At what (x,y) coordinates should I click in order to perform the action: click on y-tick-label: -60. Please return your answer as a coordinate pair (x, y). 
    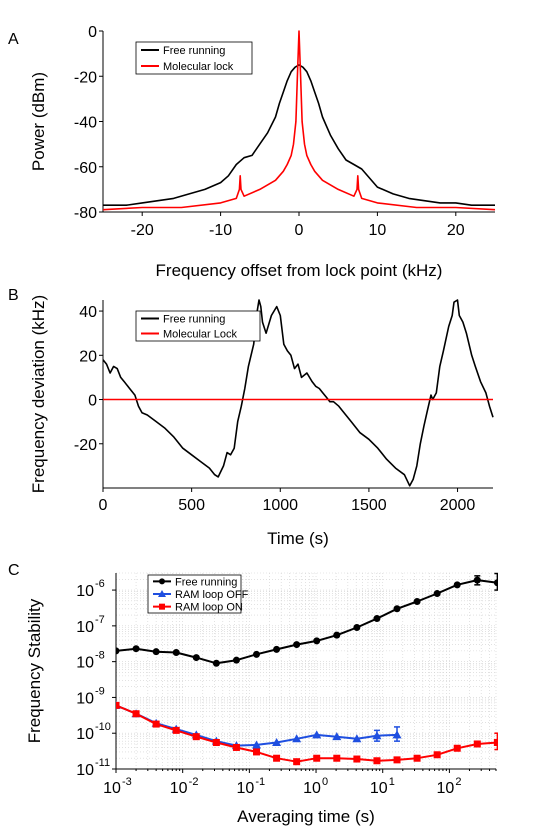
    Looking at the image, I should click on (85, 168).